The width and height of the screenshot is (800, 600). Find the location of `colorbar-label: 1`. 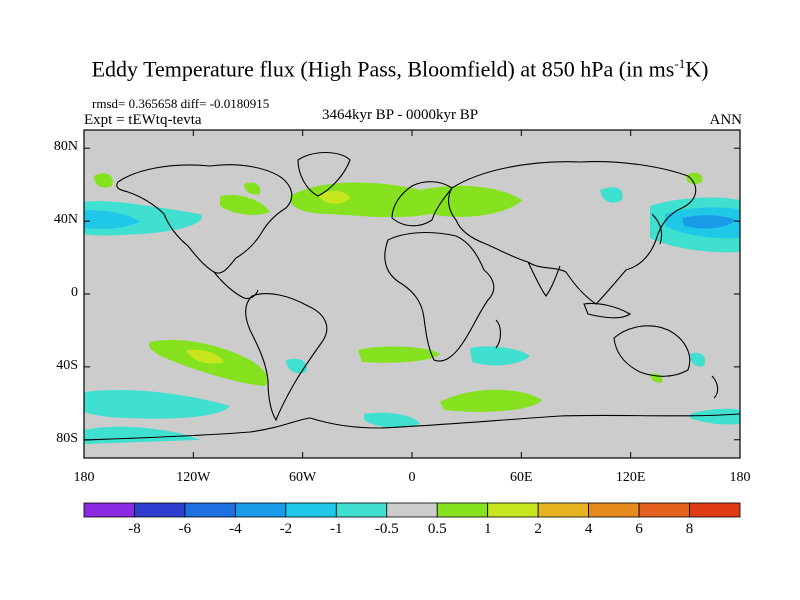

colorbar-label: 1 is located at coordinates (487, 529).